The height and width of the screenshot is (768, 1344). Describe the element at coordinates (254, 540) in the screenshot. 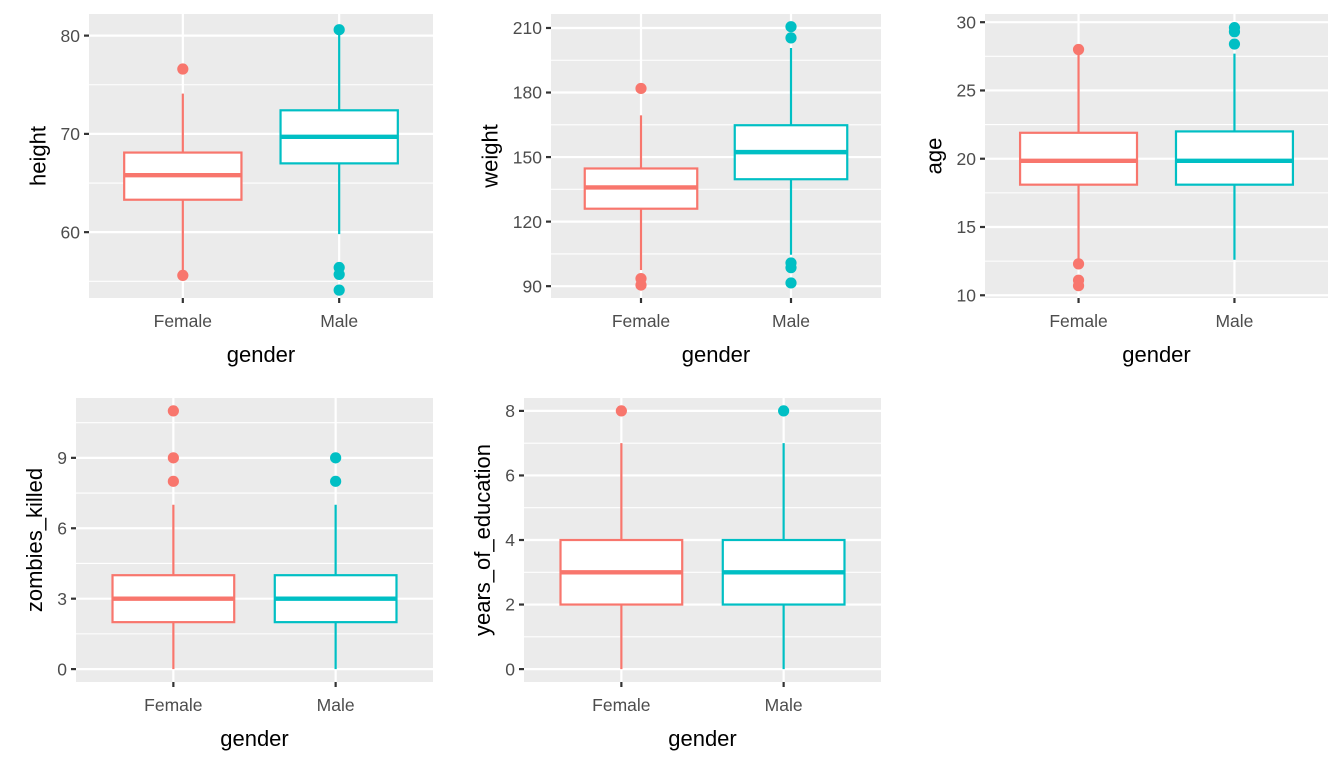

I see `panel-background` at that location.